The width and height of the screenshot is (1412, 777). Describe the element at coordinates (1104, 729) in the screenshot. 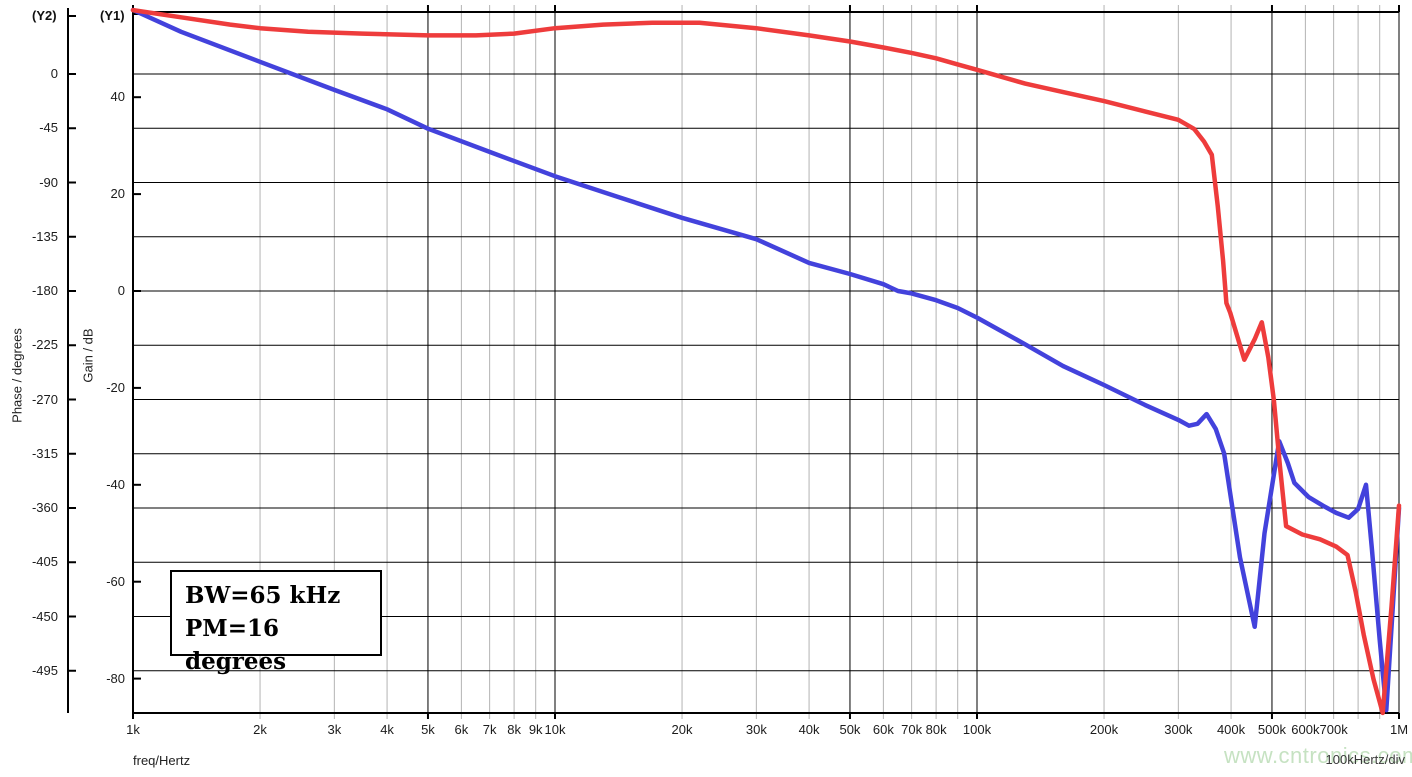

I see `x-tick-label: 200k` at that location.